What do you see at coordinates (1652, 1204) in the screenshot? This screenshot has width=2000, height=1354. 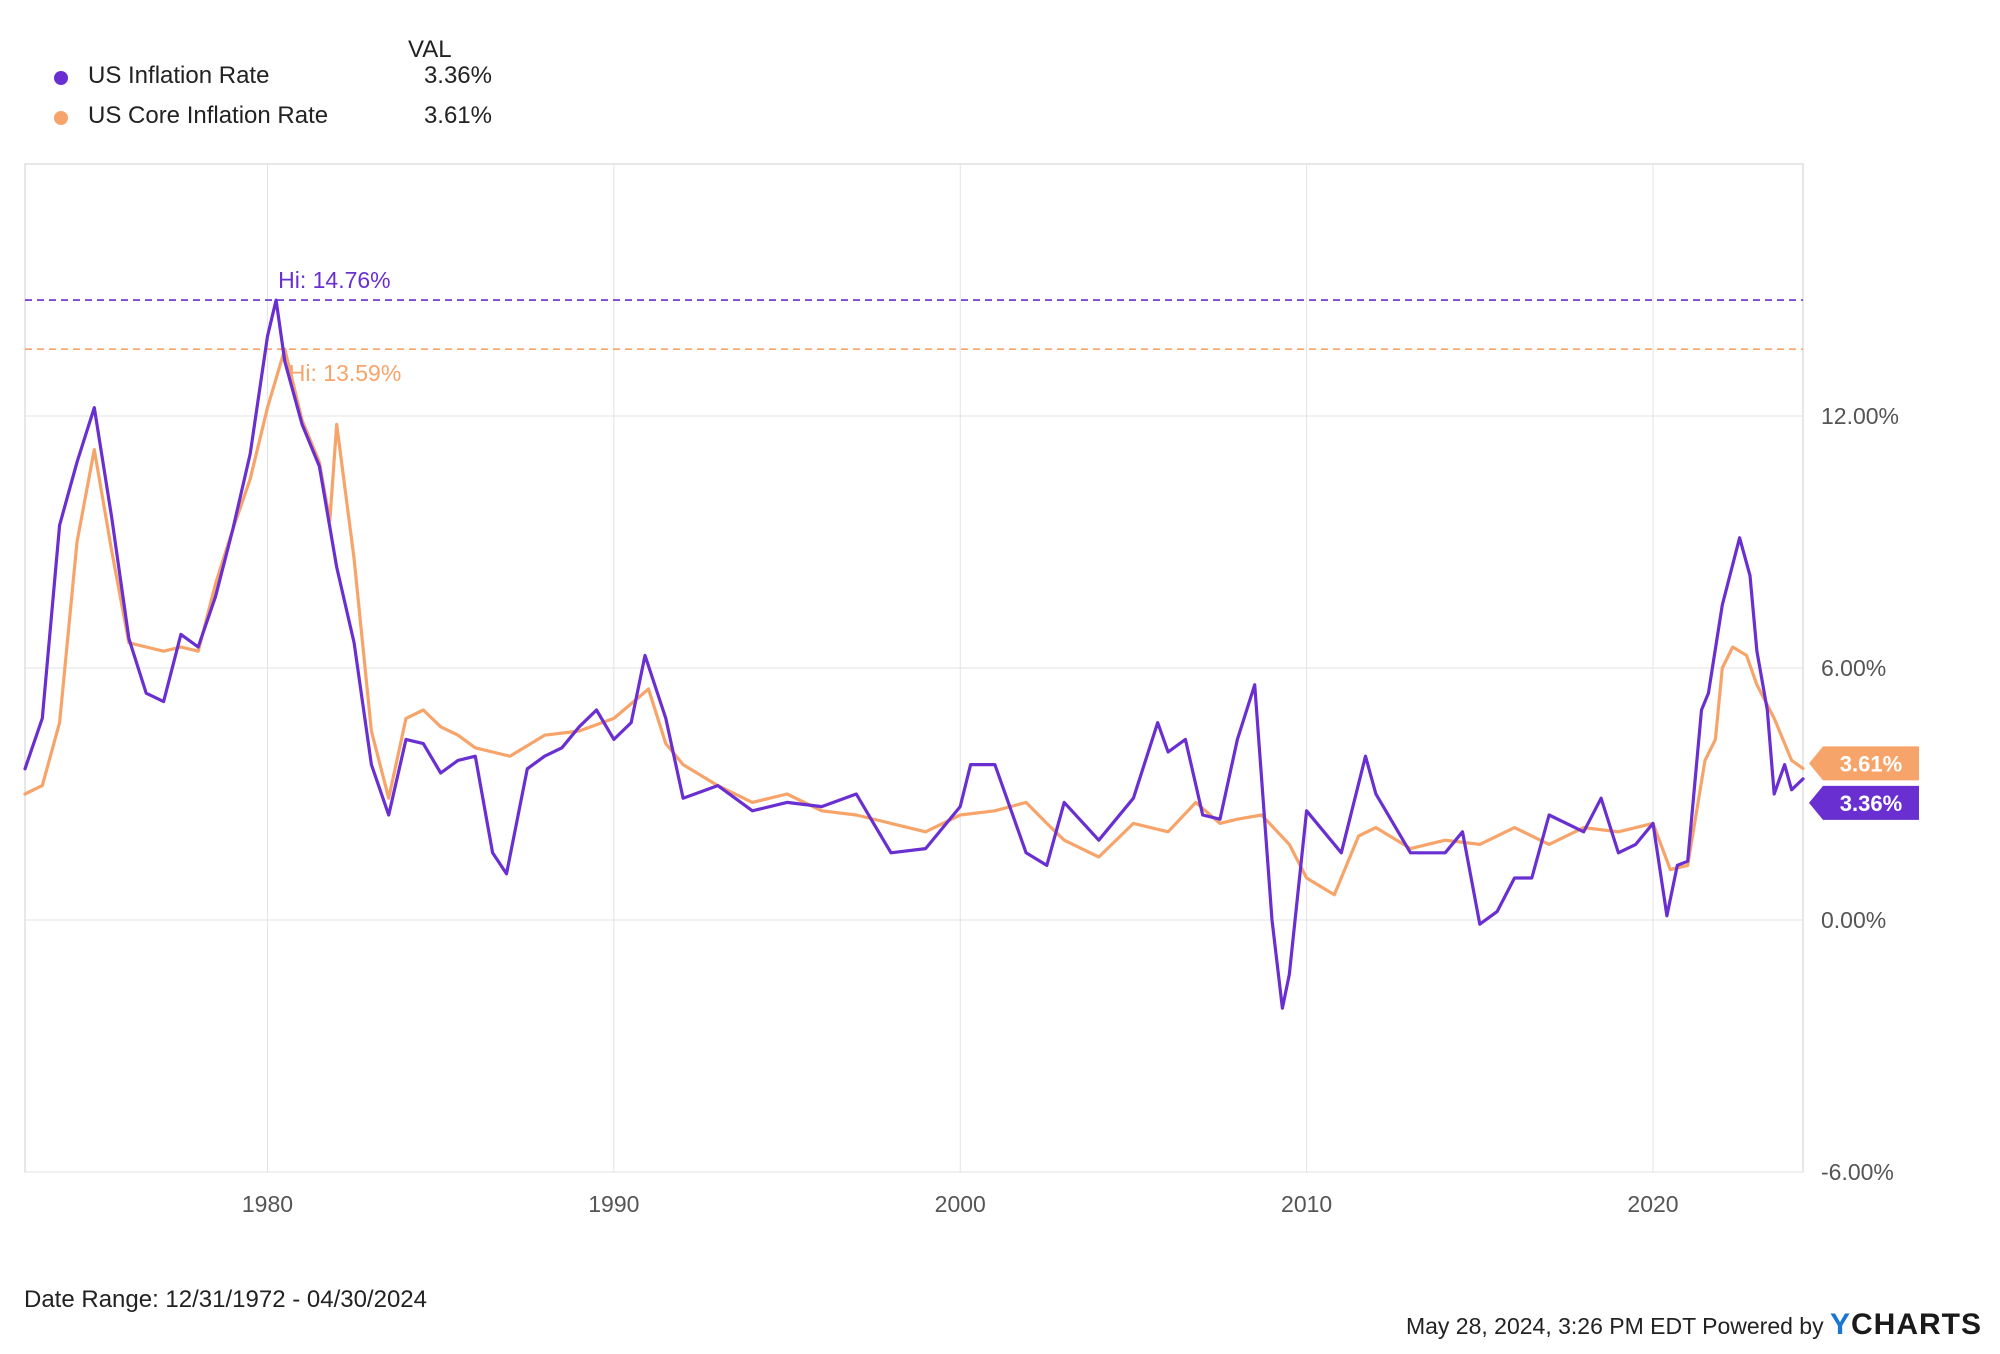 I see `x-tick-label: 2020` at bounding box center [1652, 1204].